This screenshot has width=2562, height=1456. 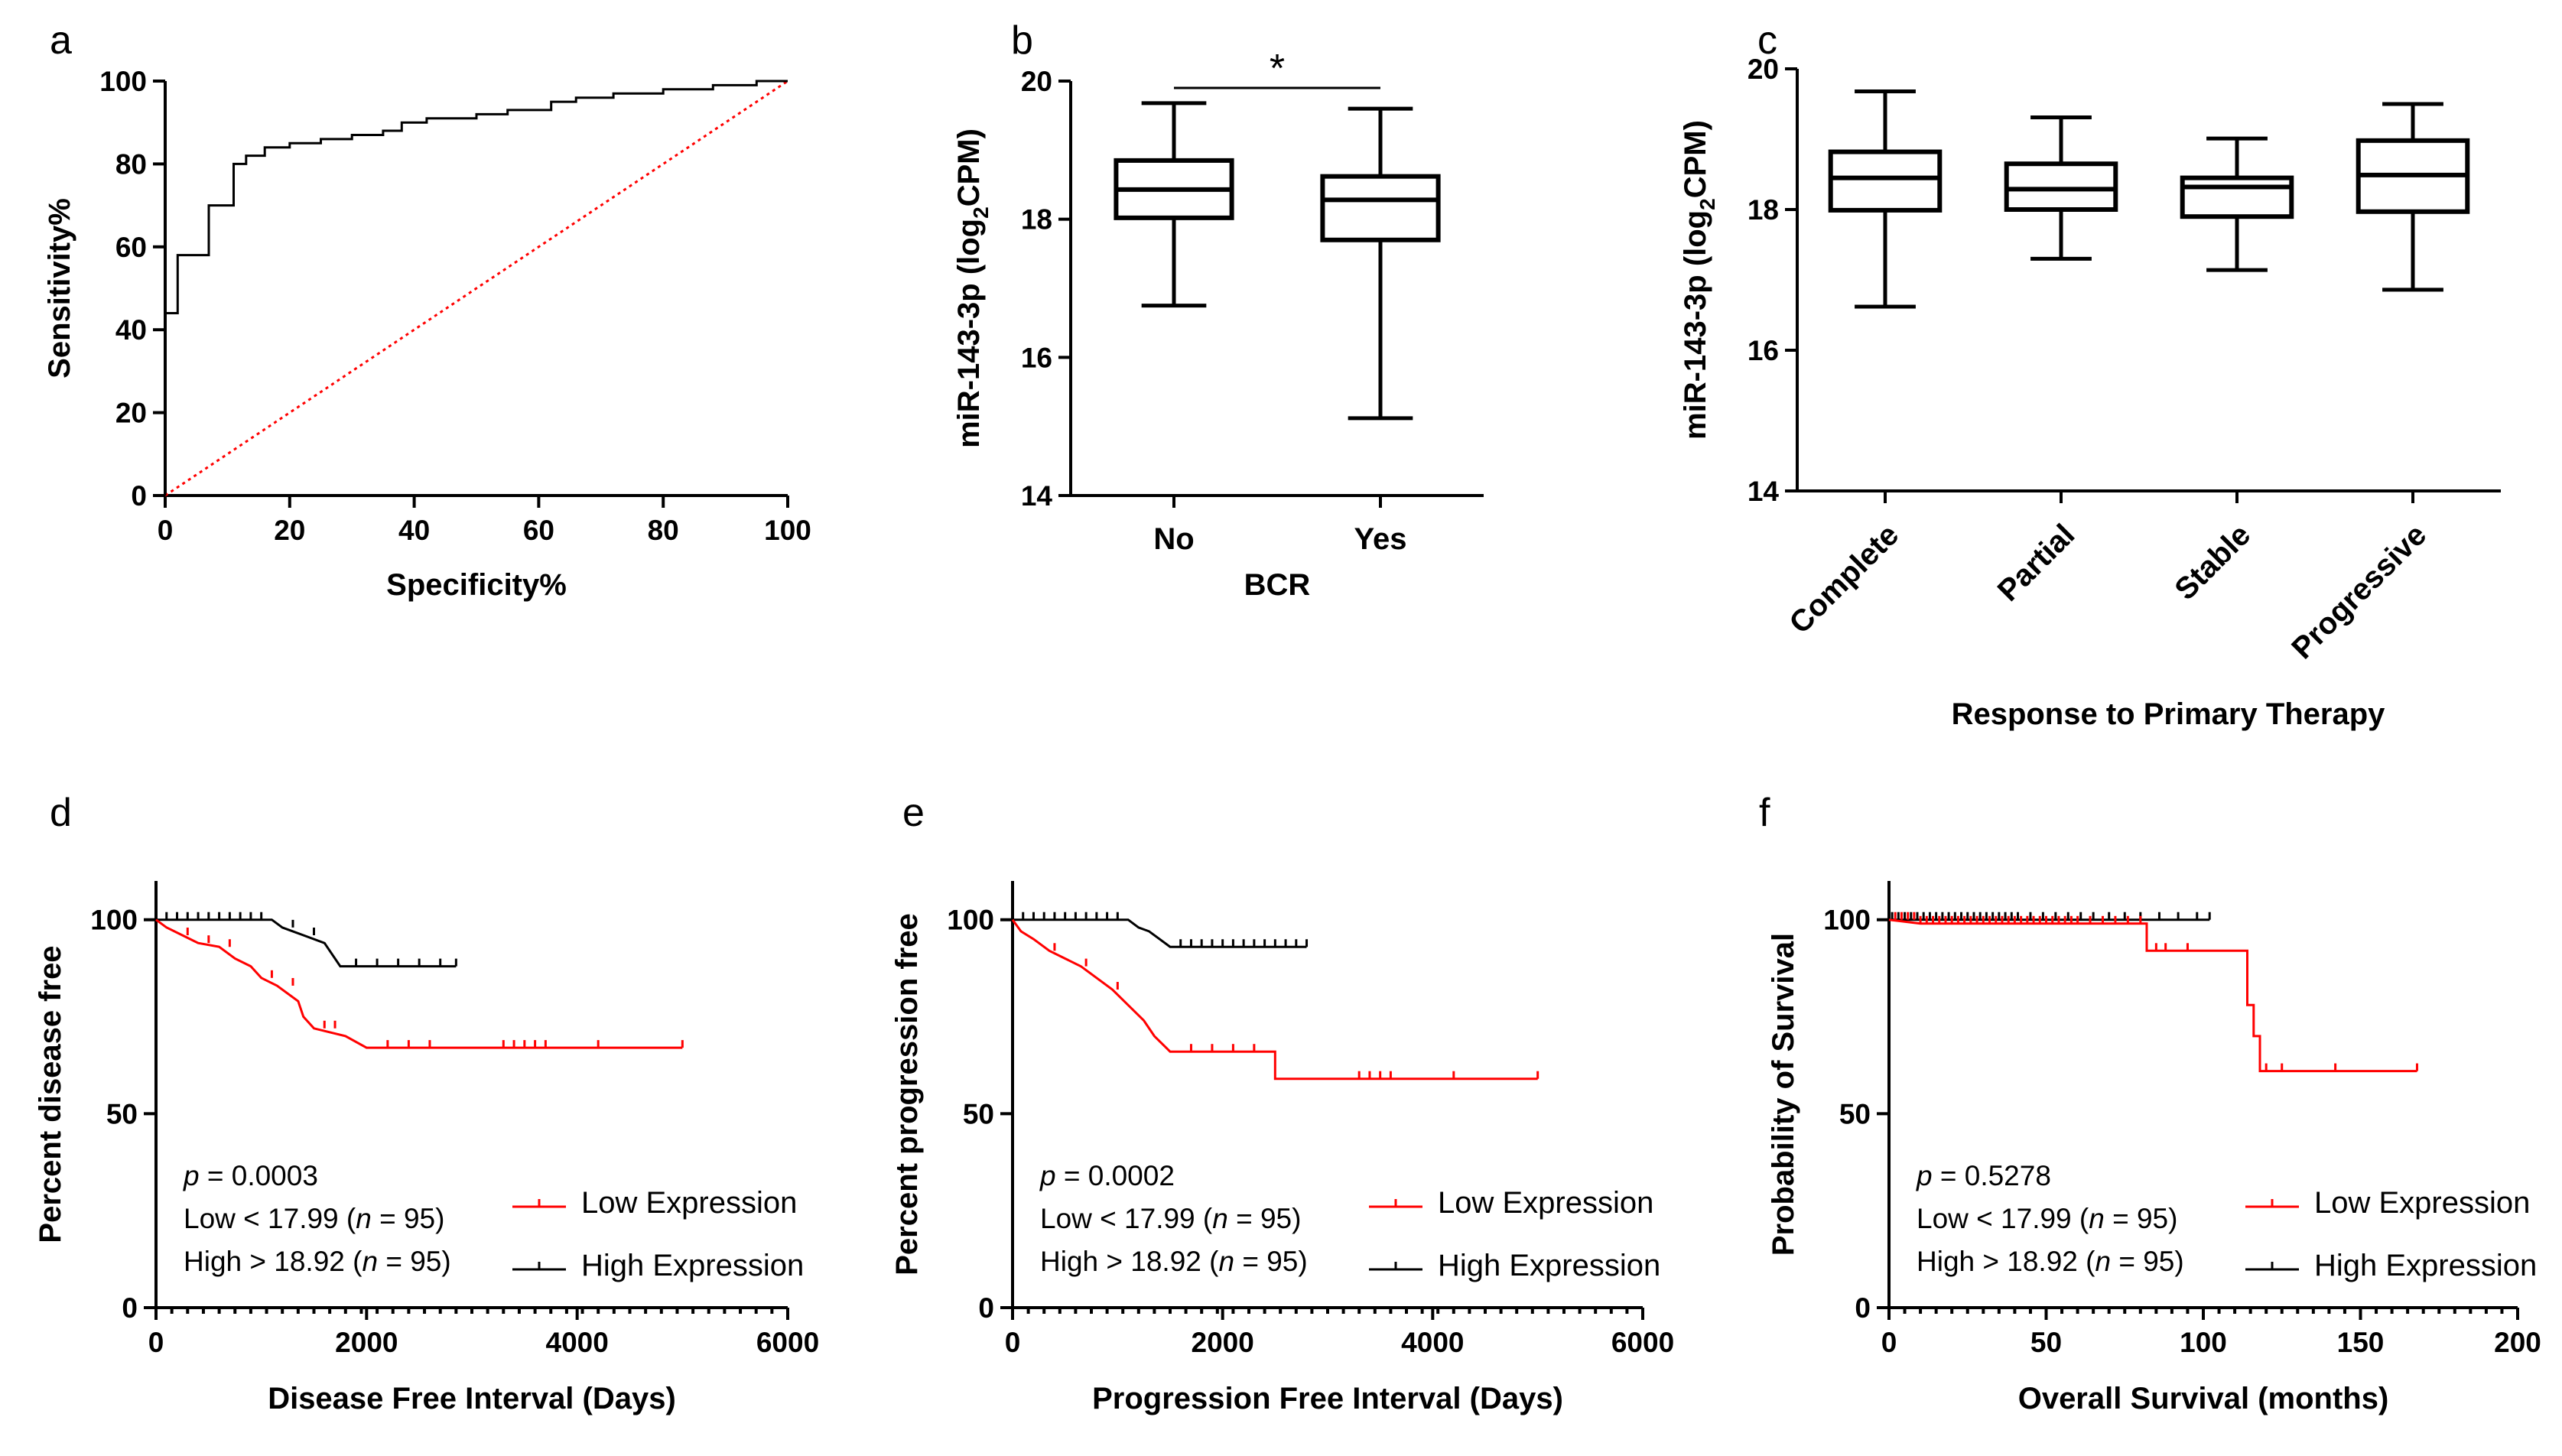 What do you see at coordinates (972, 288) in the screenshot?
I see `y-axis-label: miR-143-3p (log2CPM)` at bounding box center [972, 288].